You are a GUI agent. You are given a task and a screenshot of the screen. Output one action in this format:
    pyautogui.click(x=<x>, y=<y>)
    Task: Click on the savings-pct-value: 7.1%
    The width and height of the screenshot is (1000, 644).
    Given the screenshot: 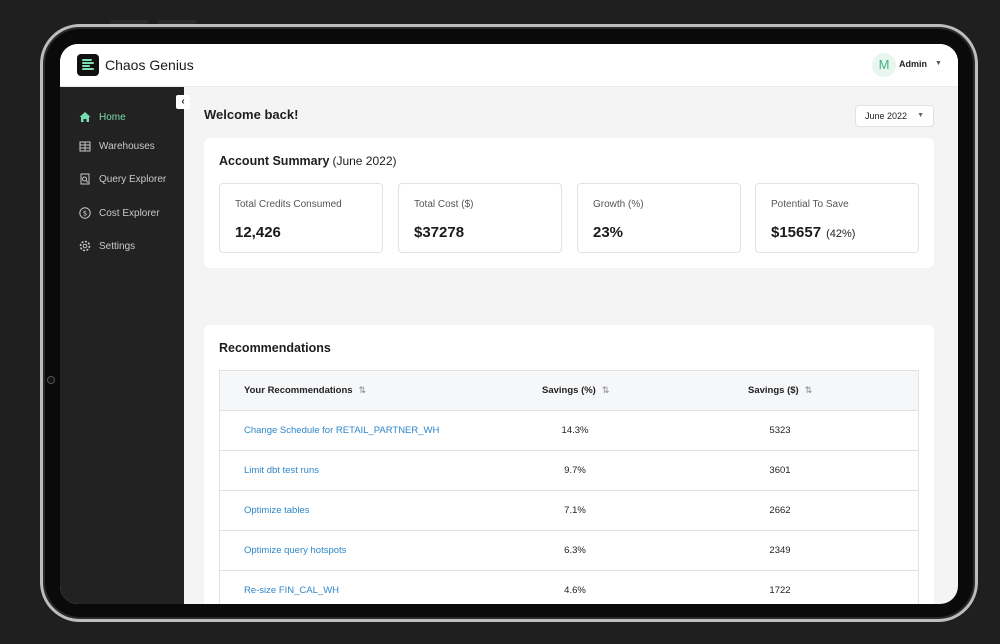 What is the action you would take?
    pyautogui.click(x=575, y=510)
    